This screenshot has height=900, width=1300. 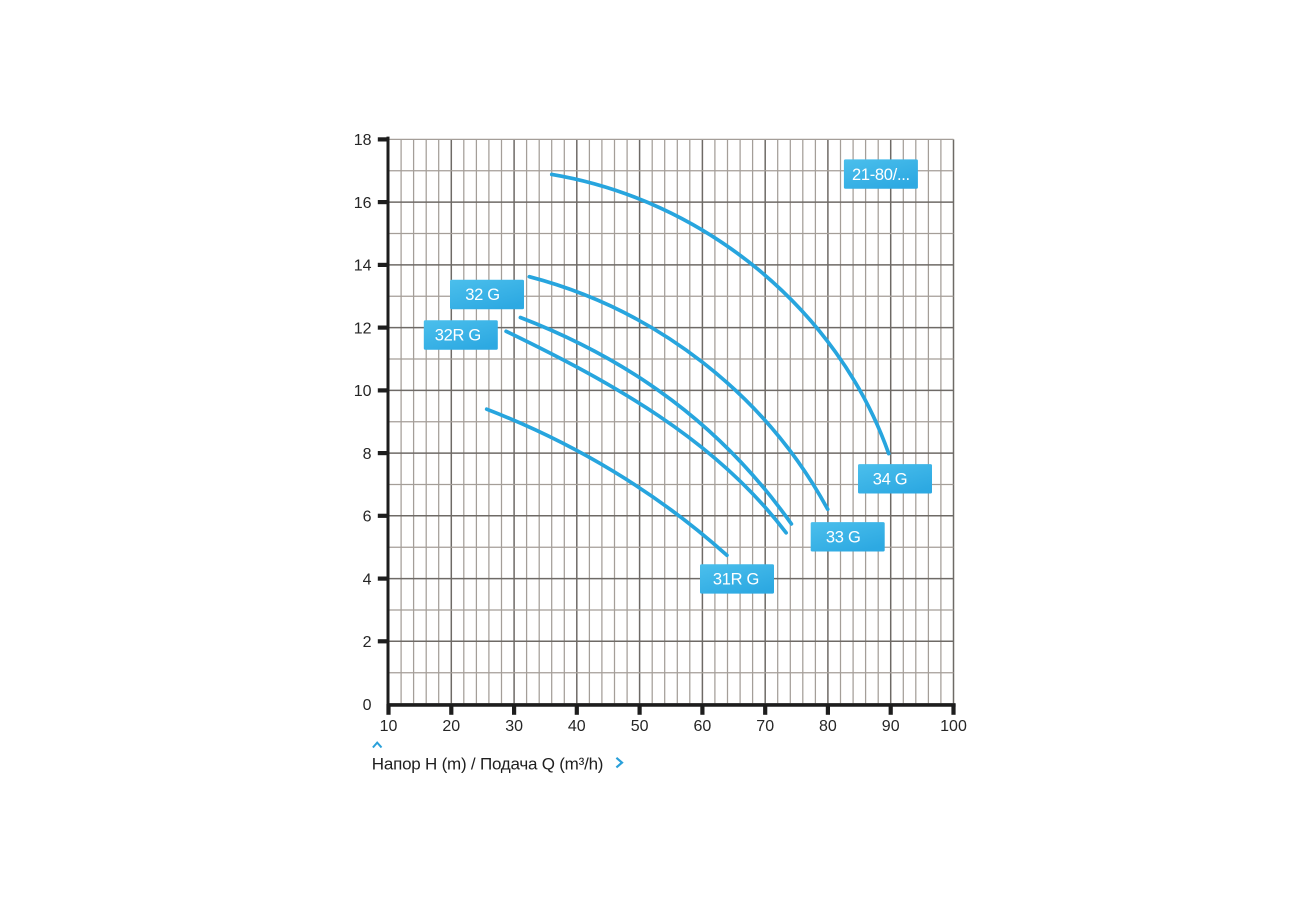 I want to click on svg-text: 32R G, so click(x=458, y=336).